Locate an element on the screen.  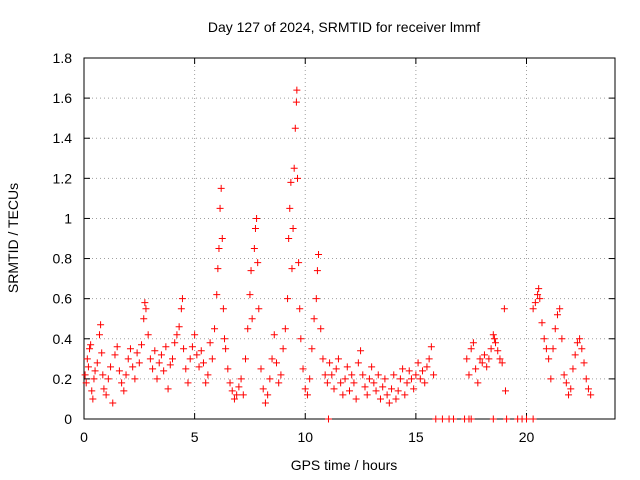
y-tick-label: 1.4 is located at coordinates (63, 138).